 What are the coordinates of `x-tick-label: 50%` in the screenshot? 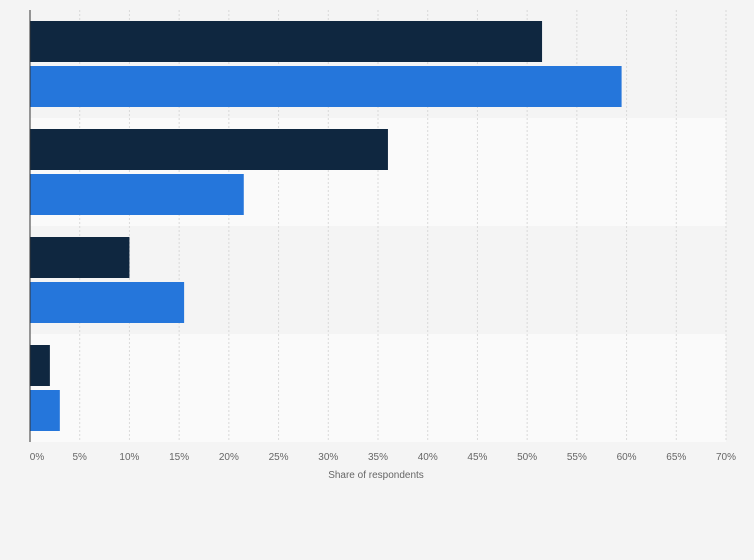 It's located at (527, 457).